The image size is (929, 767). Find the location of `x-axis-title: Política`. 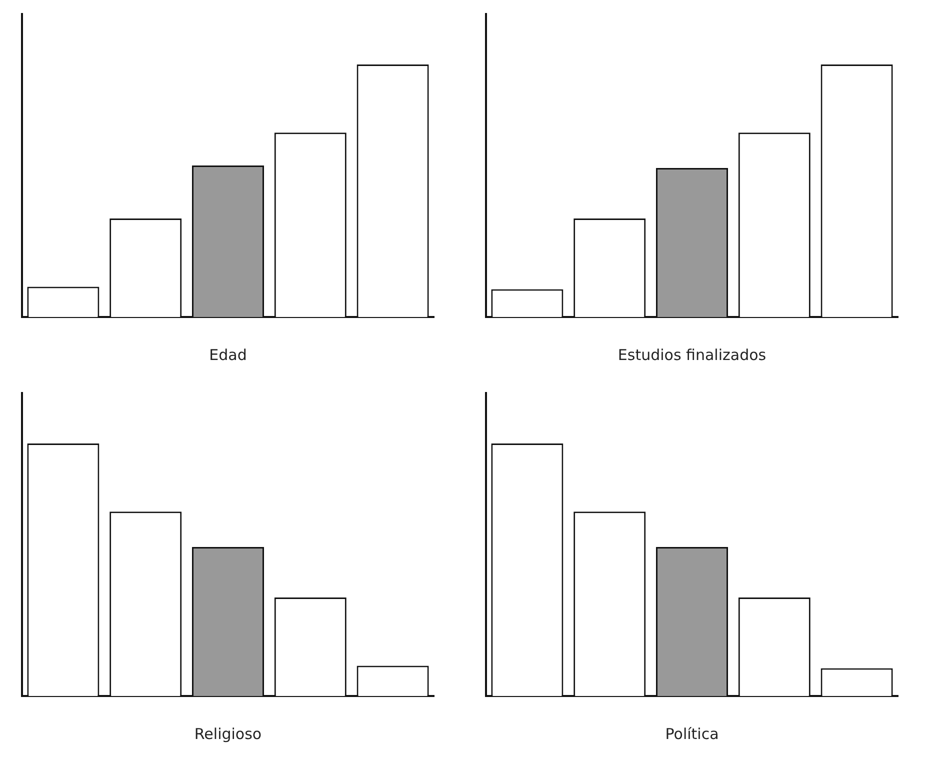

x-axis-title: Política is located at coordinates (692, 733).